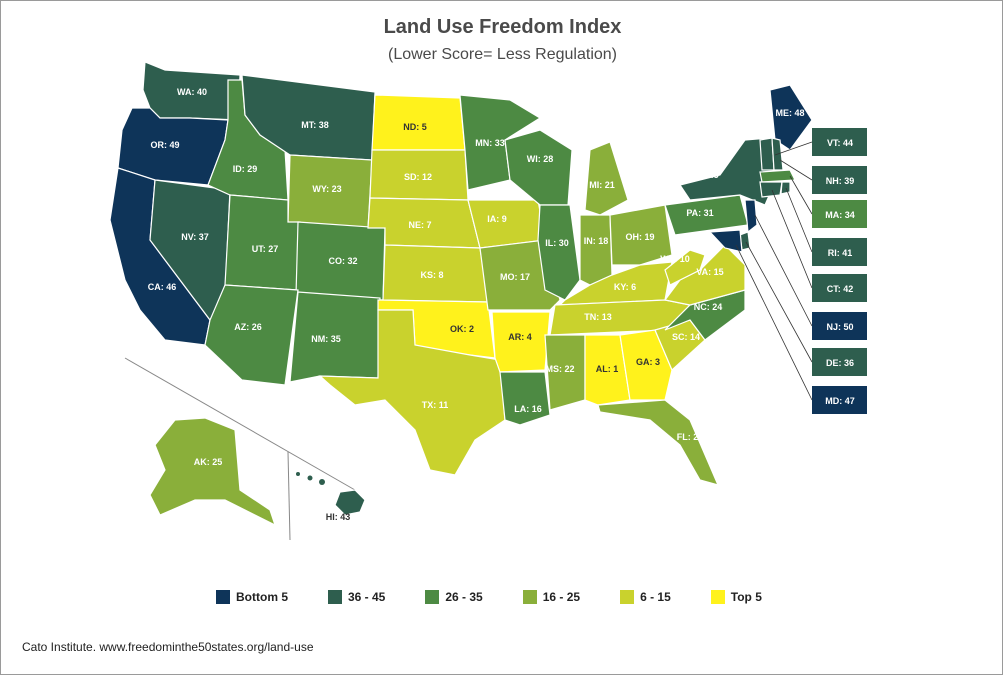 The image size is (1005, 677). I want to click on label-tn: TN: 13, so click(598, 317).